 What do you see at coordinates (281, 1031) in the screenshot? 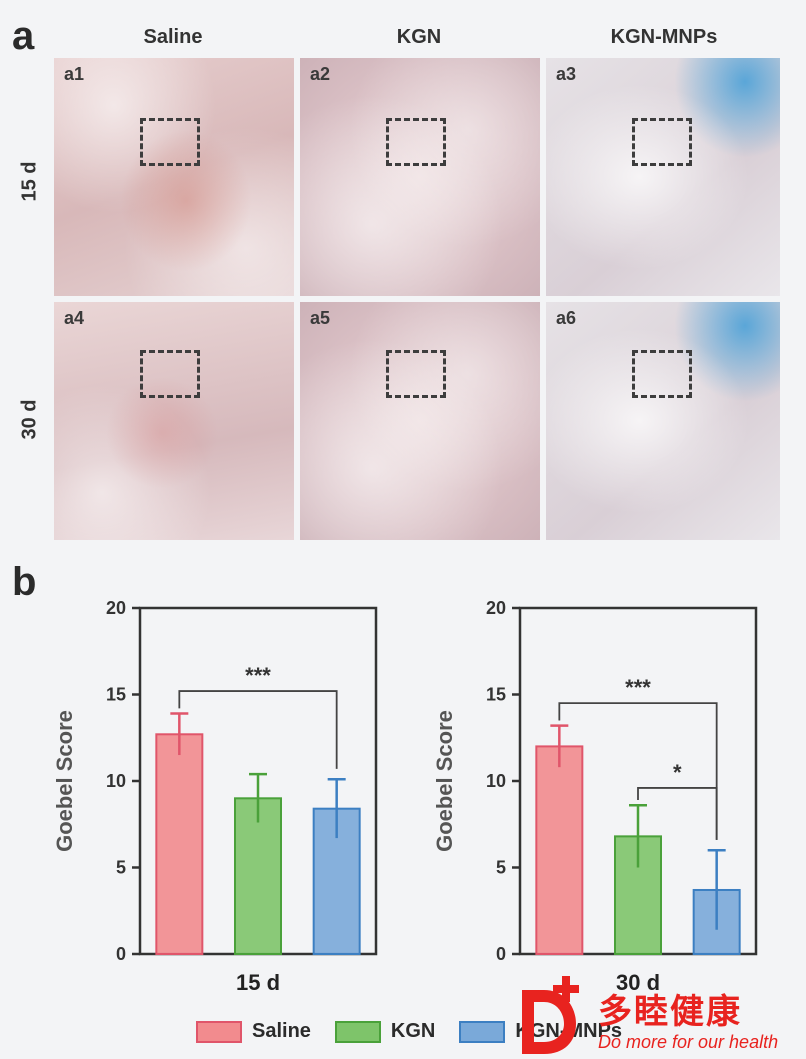
I see `legend-label: Saline` at bounding box center [281, 1031].